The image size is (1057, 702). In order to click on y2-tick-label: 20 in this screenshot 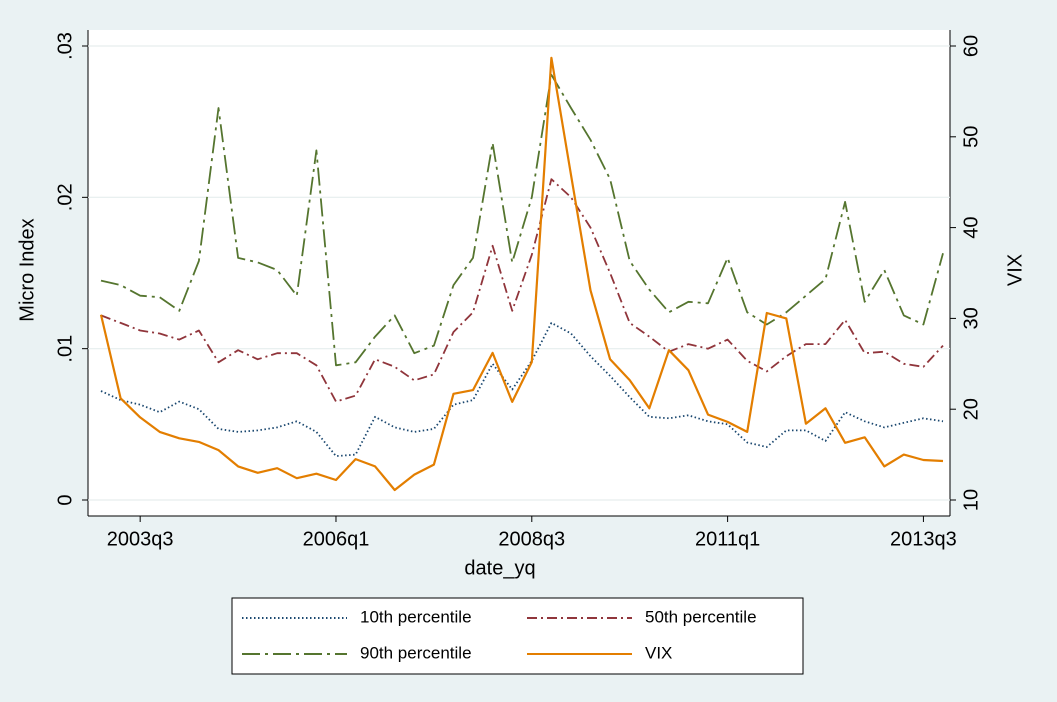, I will do `click(971, 409)`.